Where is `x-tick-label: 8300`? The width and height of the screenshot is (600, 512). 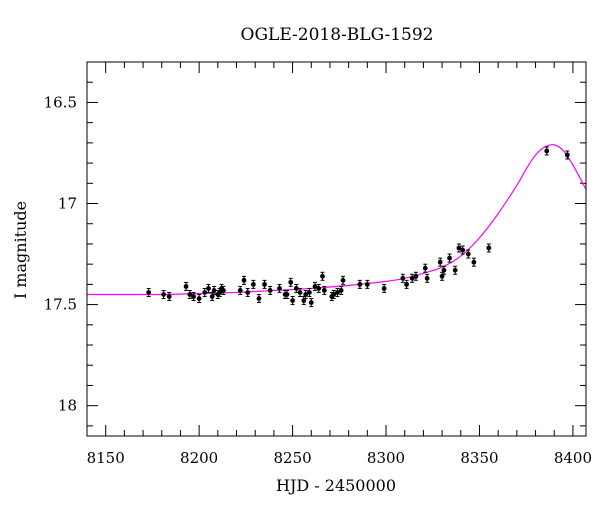
x-tick-label: 8300 is located at coordinates (386, 458).